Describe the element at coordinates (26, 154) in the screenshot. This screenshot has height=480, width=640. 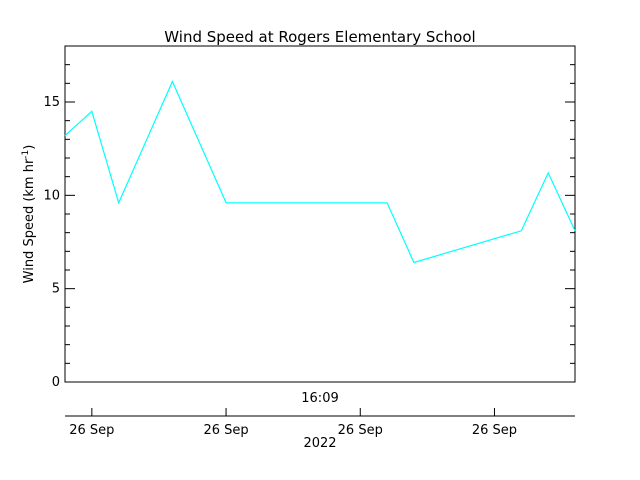
I see `y-axis-label-sup: -1` at that location.